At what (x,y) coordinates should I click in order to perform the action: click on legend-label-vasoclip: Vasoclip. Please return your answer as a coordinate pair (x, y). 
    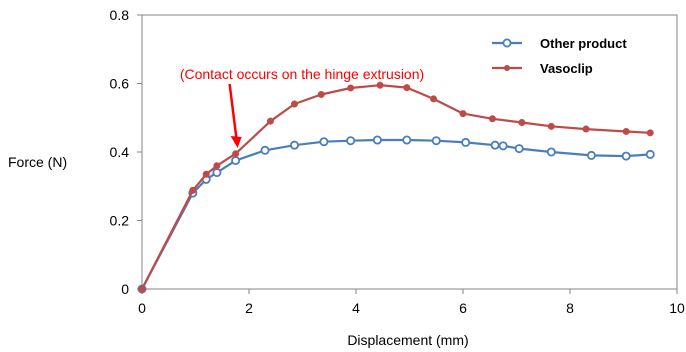
    Looking at the image, I should click on (566, 68).